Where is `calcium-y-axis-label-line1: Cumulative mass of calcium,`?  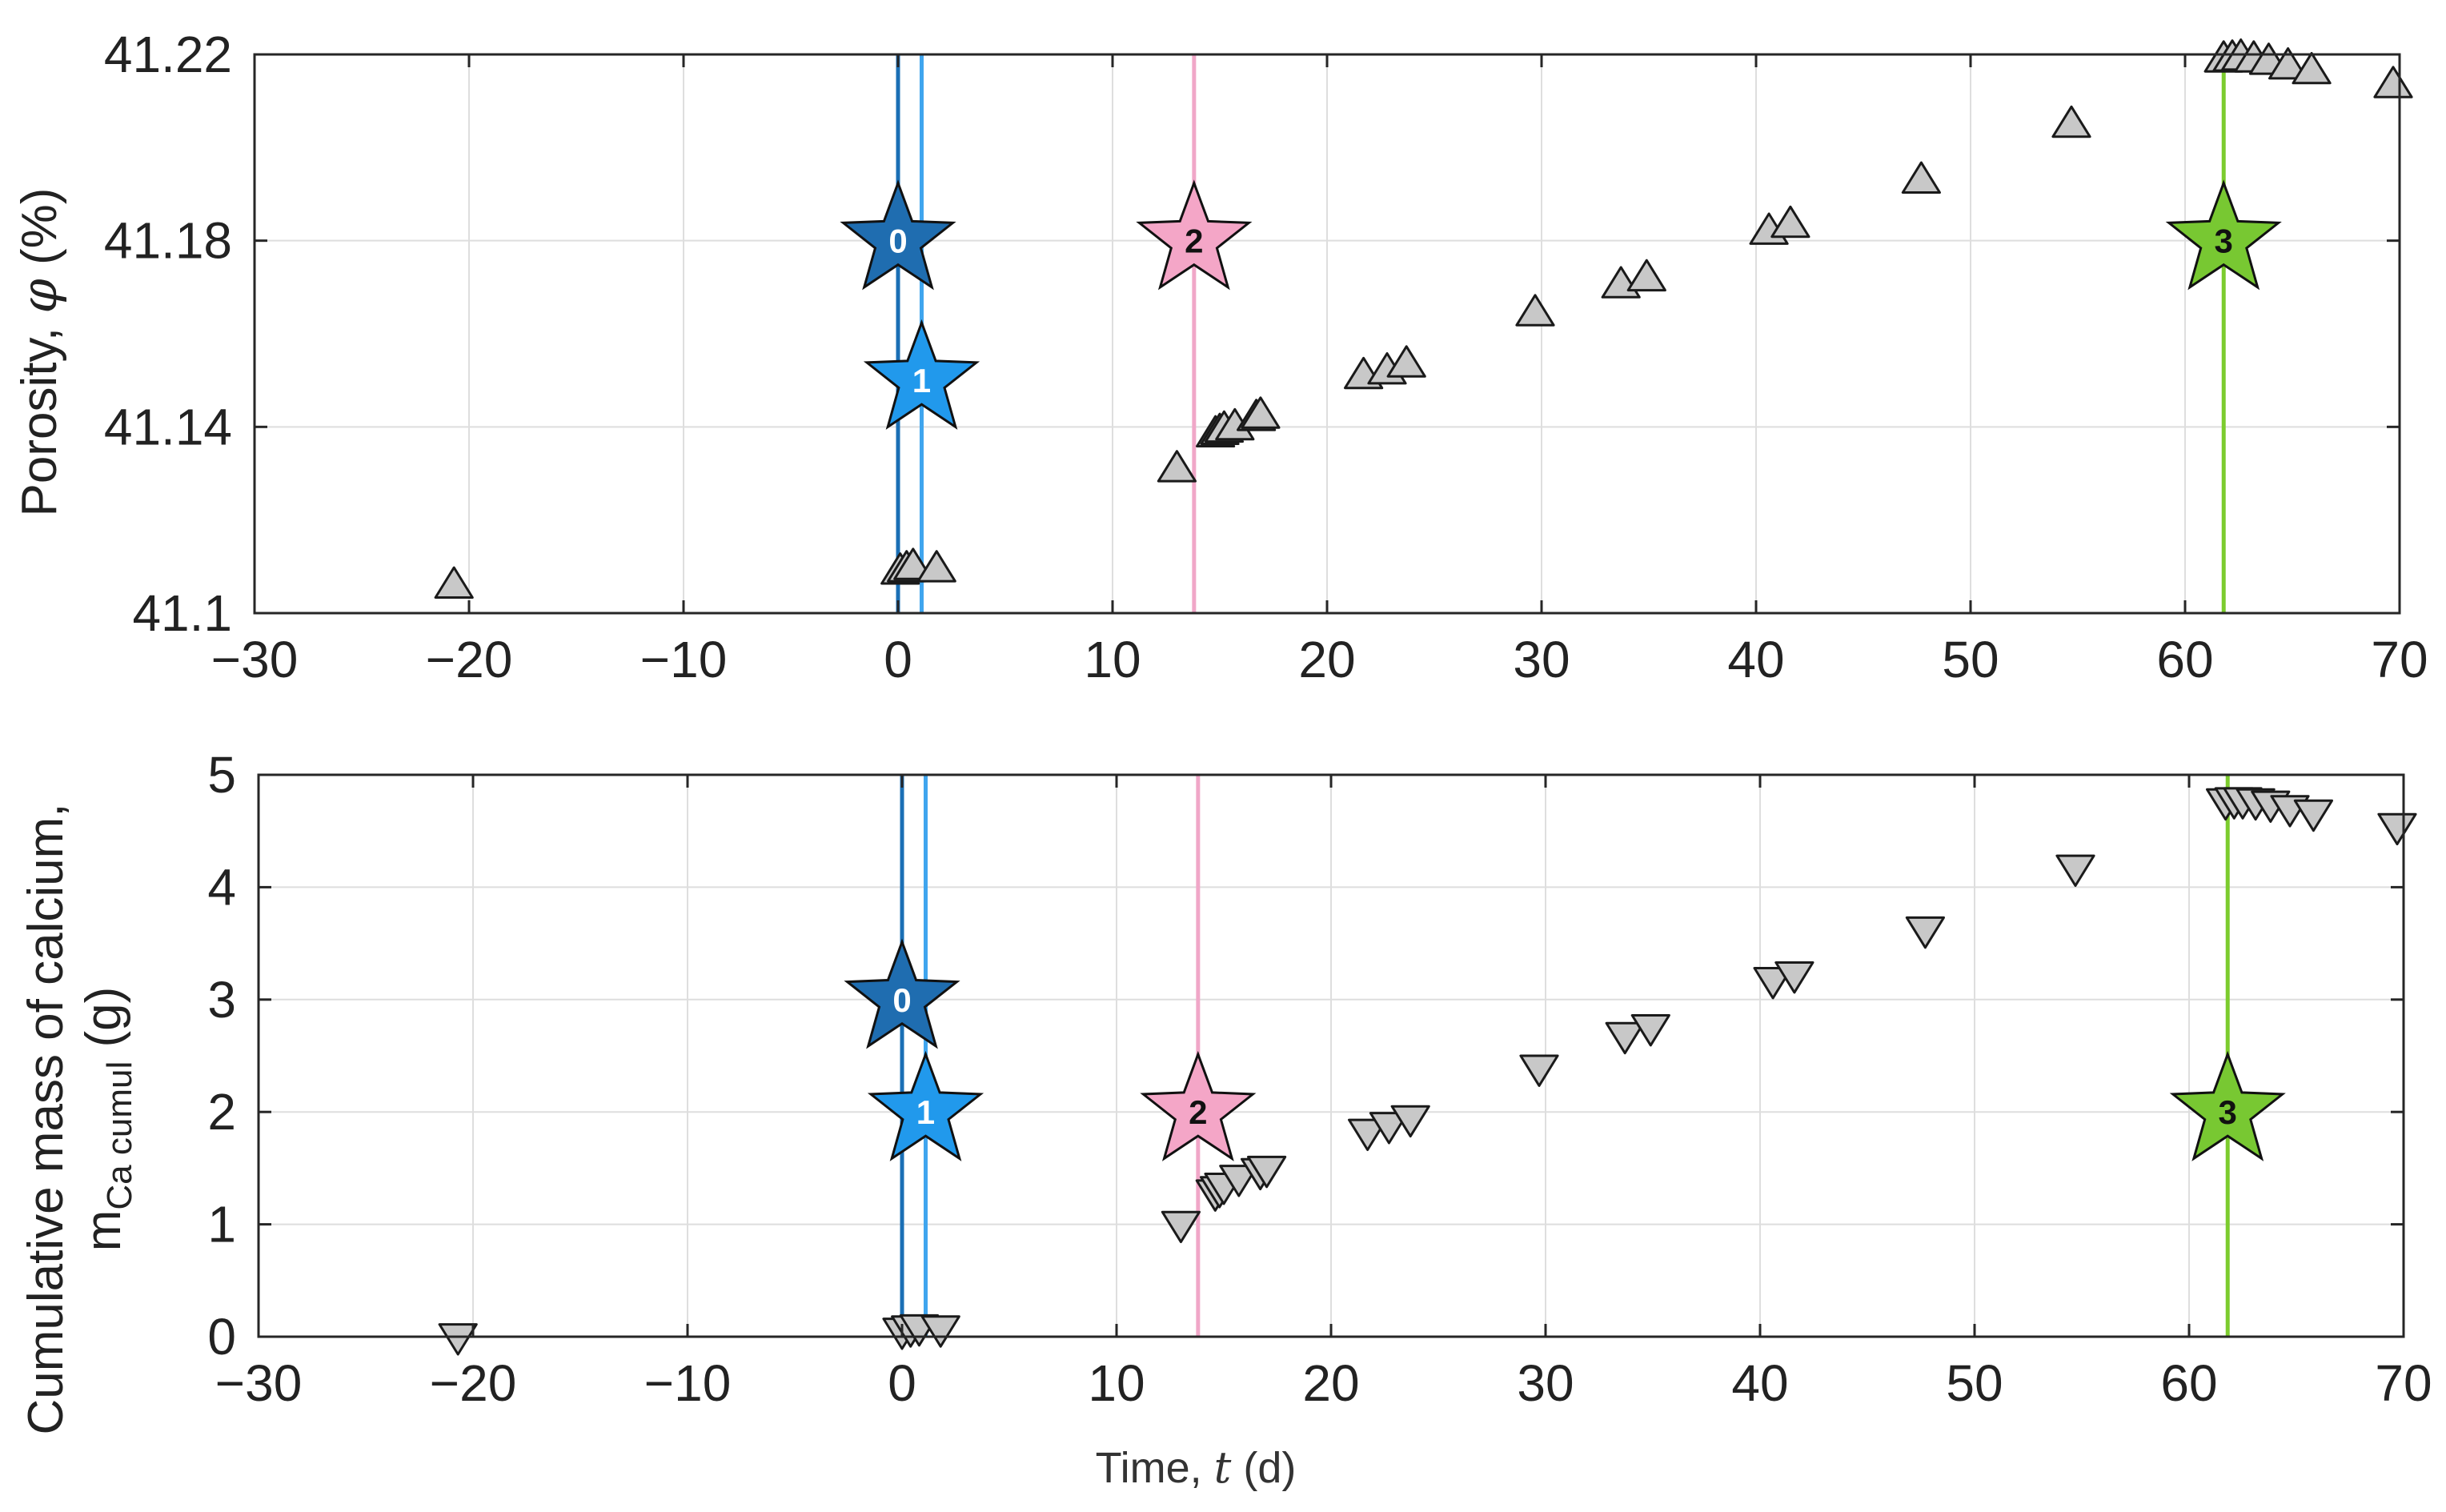
calcium-y-axis-label-line1: Cumulative mass of calcium, is located at coordinates (46, 1118).